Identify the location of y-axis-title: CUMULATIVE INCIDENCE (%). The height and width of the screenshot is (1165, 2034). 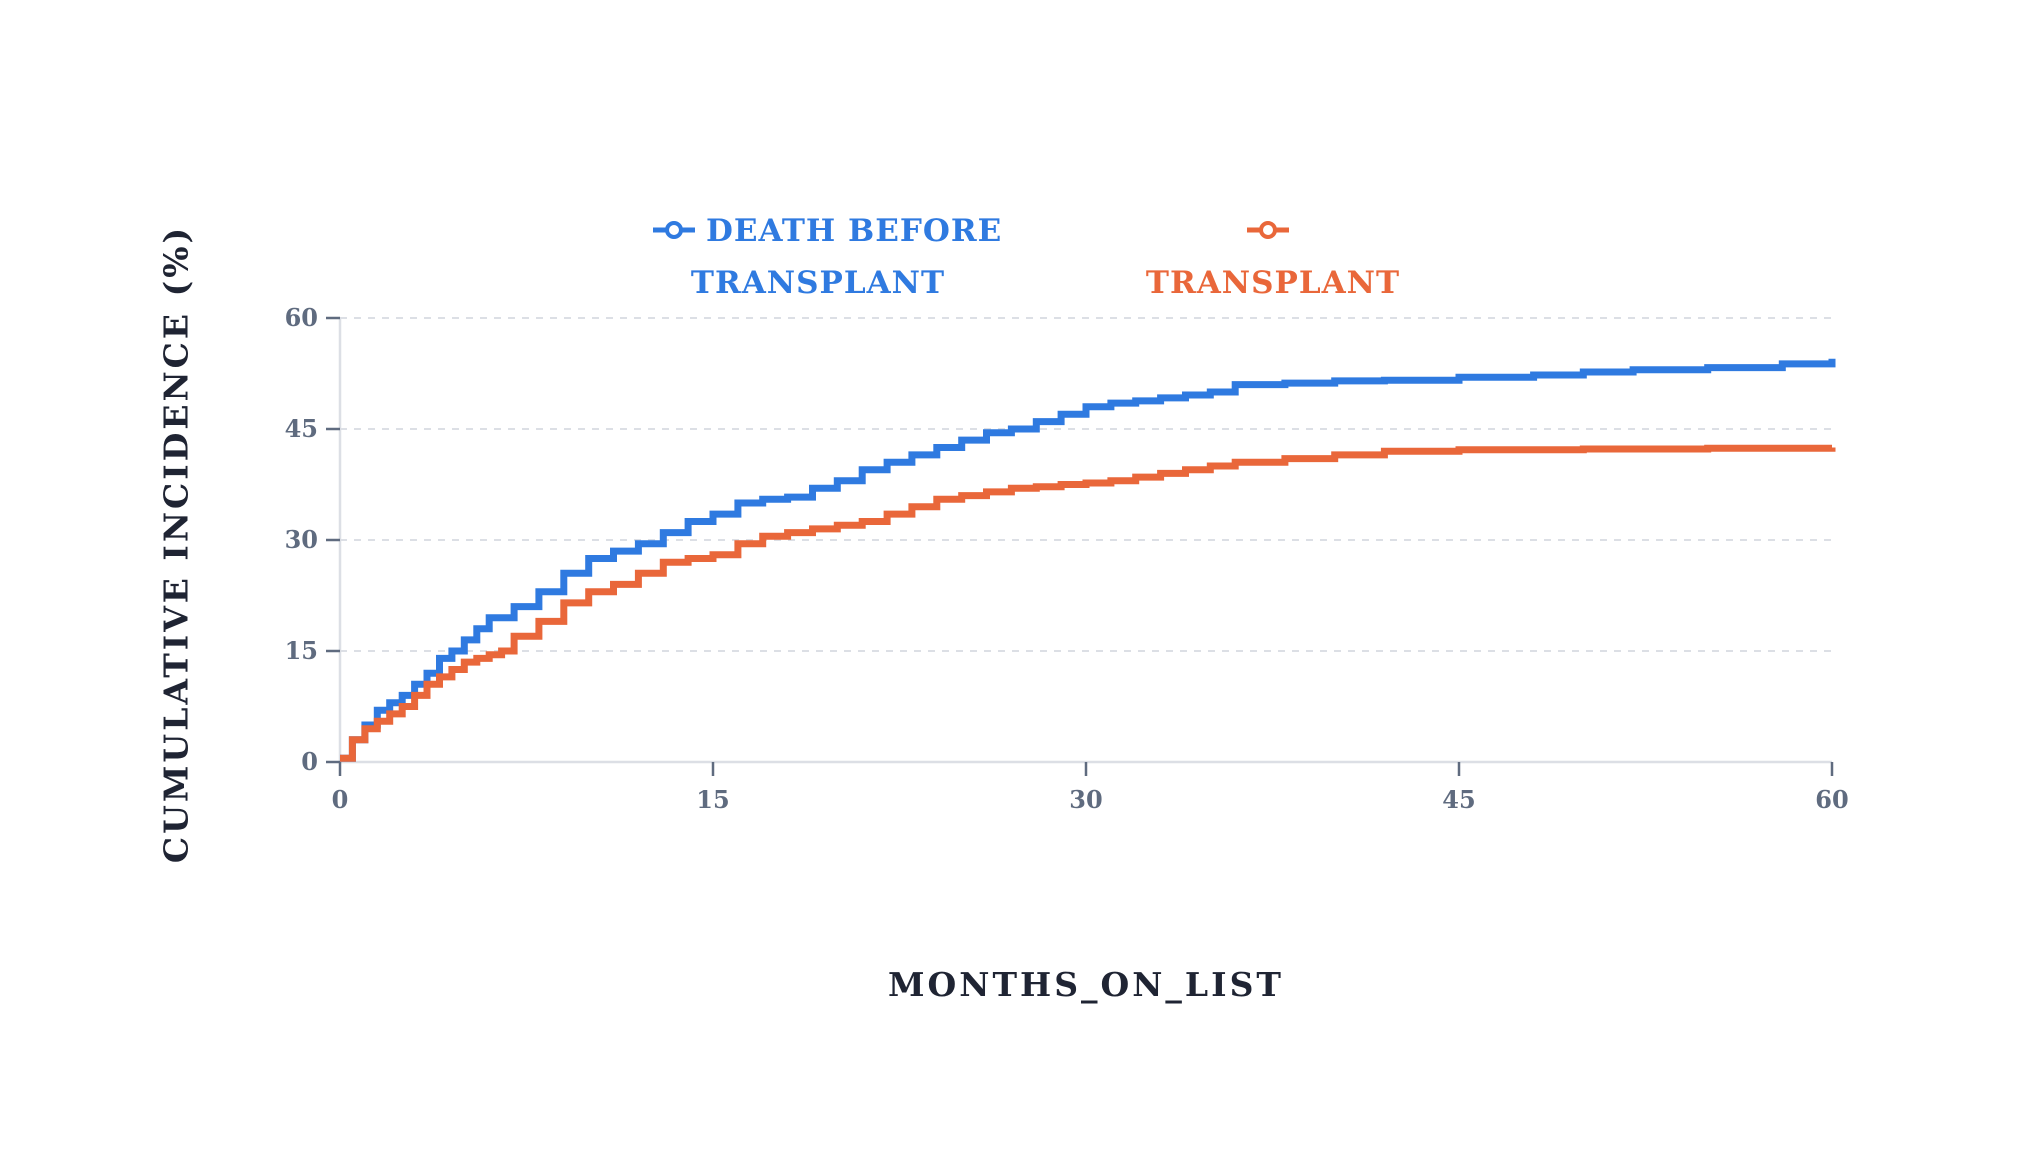
(176, 544).